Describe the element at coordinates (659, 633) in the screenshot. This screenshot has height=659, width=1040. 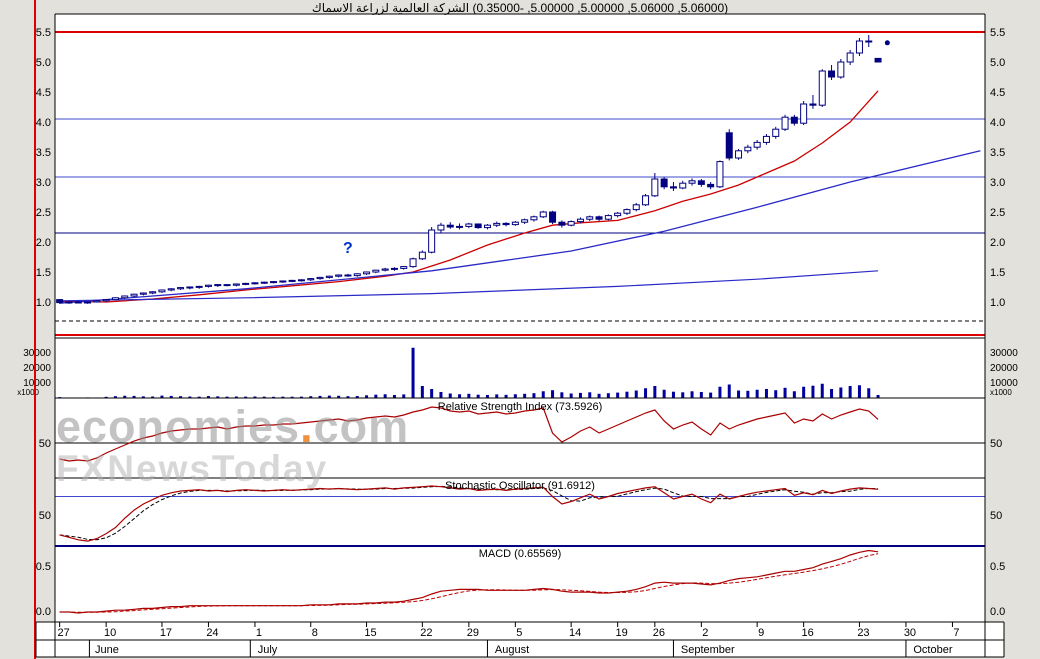
I see `day-tick-label: 26` at that location.